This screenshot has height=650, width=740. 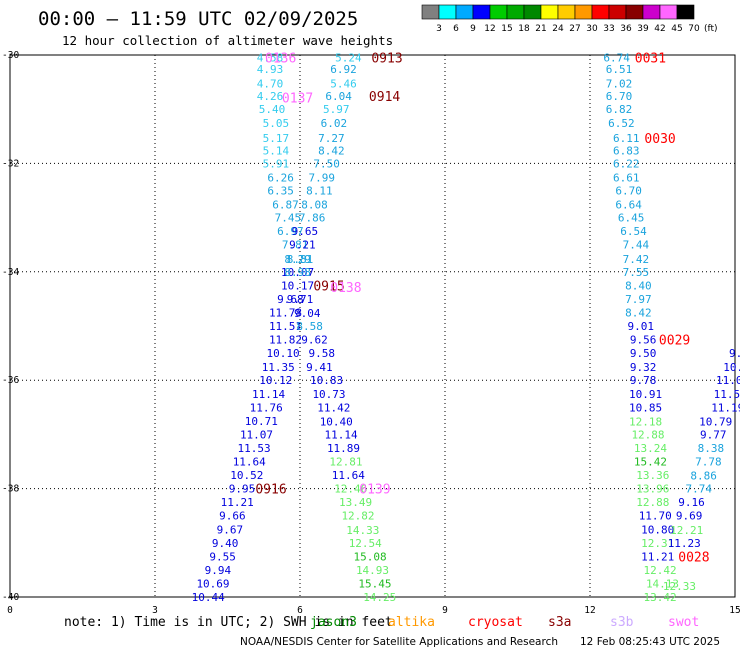 I want to click on wave-height-point: 12.54, so click(x=365, y=543).